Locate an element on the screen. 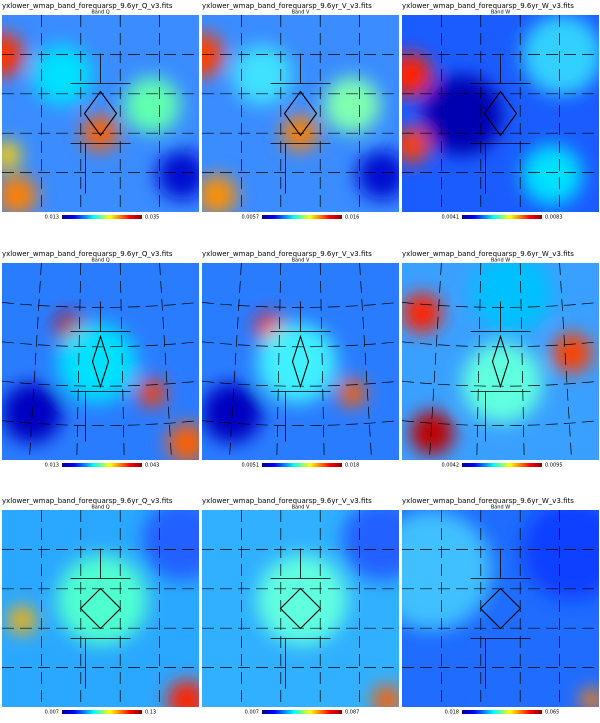 Image resolution: width=600 pixels, height=723 pixels. colorbar-max-label: 0.043 is located at coordinates (152, 466).